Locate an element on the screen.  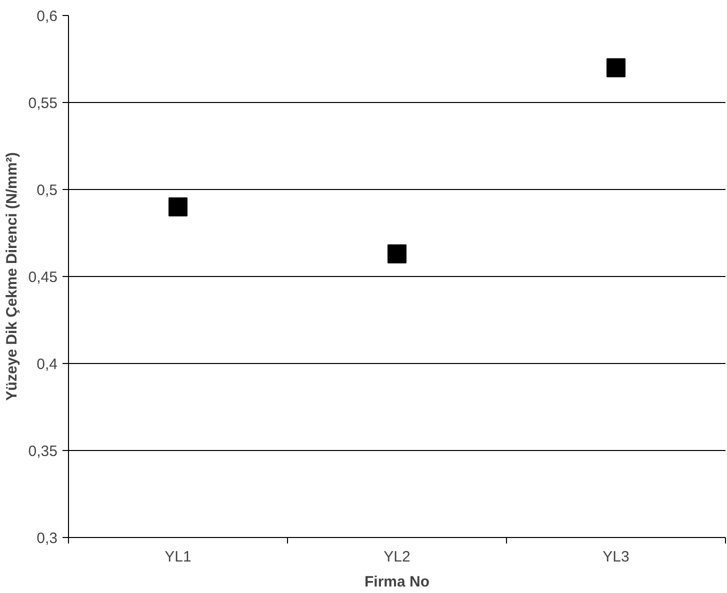
y-tick-label: 0,45 is located at coordinates (43, 277).